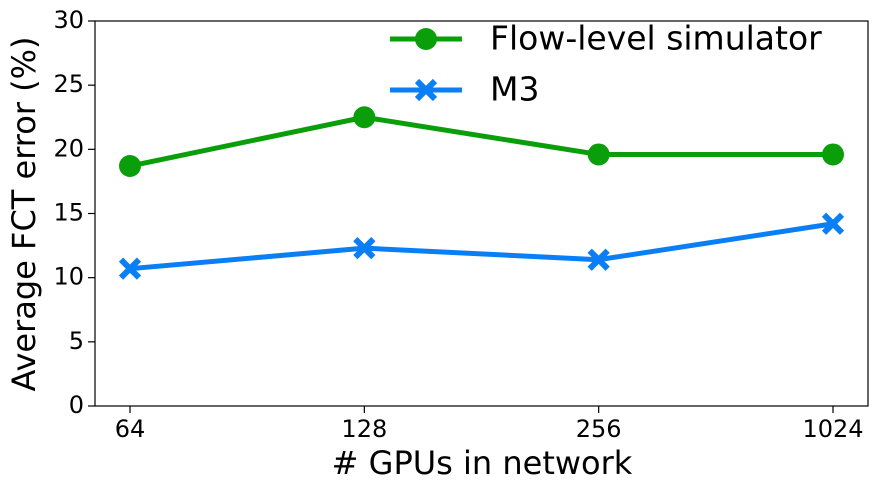 This screenshot has height=493, width=879. What do you see at coordinates (656, 38) in the screenshot?
I see `legend-label: Flow-level simulator` at bounding box center [656, 38].